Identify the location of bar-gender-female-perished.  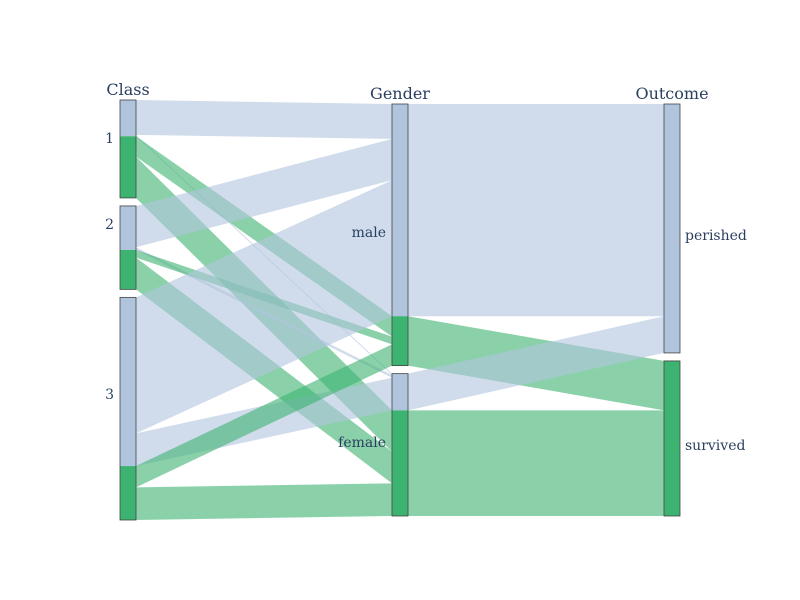
(400, 392).